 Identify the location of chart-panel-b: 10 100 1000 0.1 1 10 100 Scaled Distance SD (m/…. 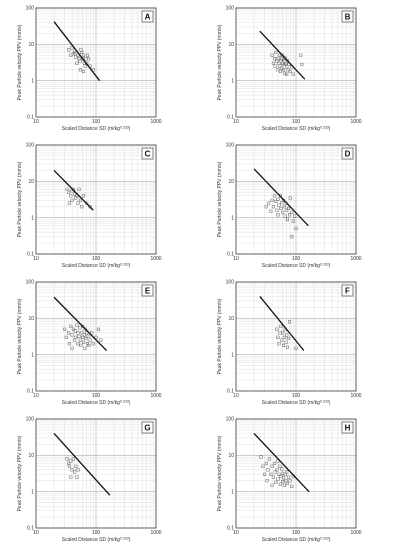
(300, 68).